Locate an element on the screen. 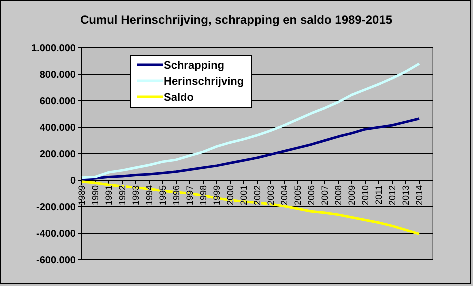 The height and width of the screenshot is (286, 473). x-tick-label: 2011 is located at coordinates (379, 195).